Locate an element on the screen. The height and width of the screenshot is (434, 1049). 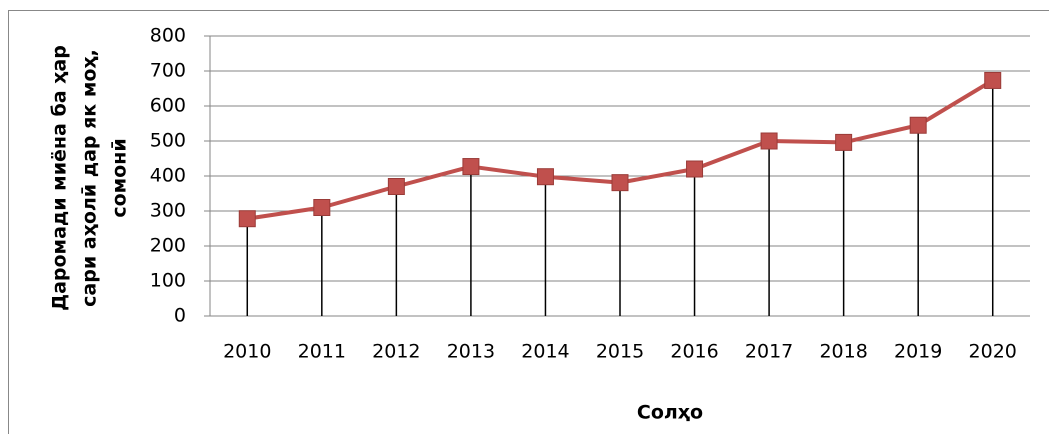
x-tick-label: 2018 is located at coordinates (843, 352).